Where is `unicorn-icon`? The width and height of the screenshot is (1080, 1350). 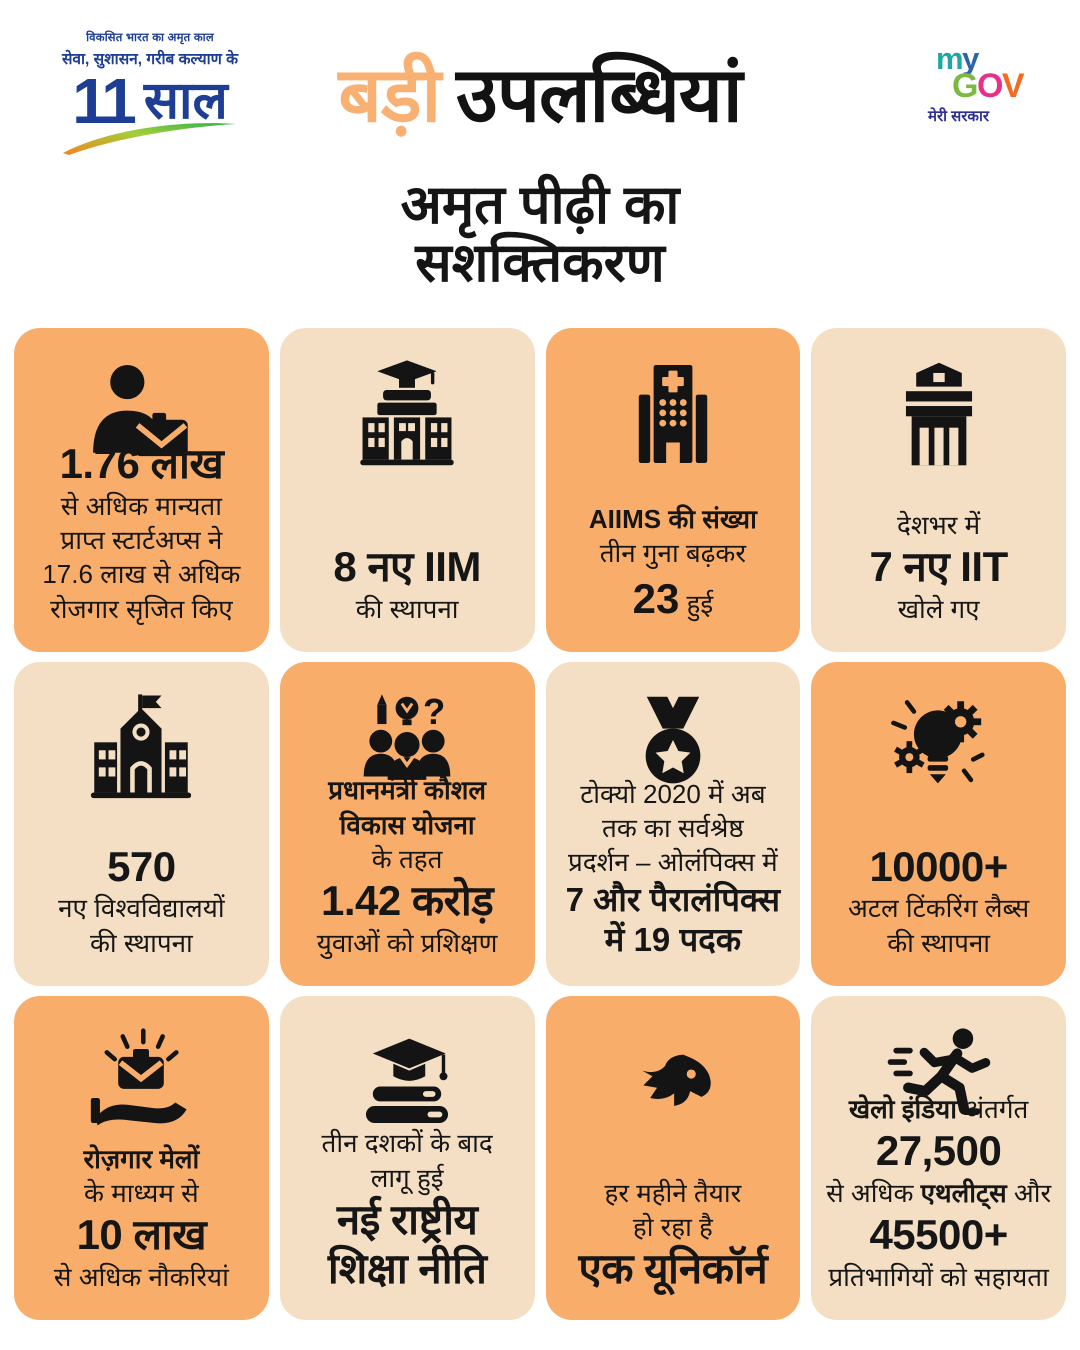 unicorn-icon is located at coordinates (676, 1069).